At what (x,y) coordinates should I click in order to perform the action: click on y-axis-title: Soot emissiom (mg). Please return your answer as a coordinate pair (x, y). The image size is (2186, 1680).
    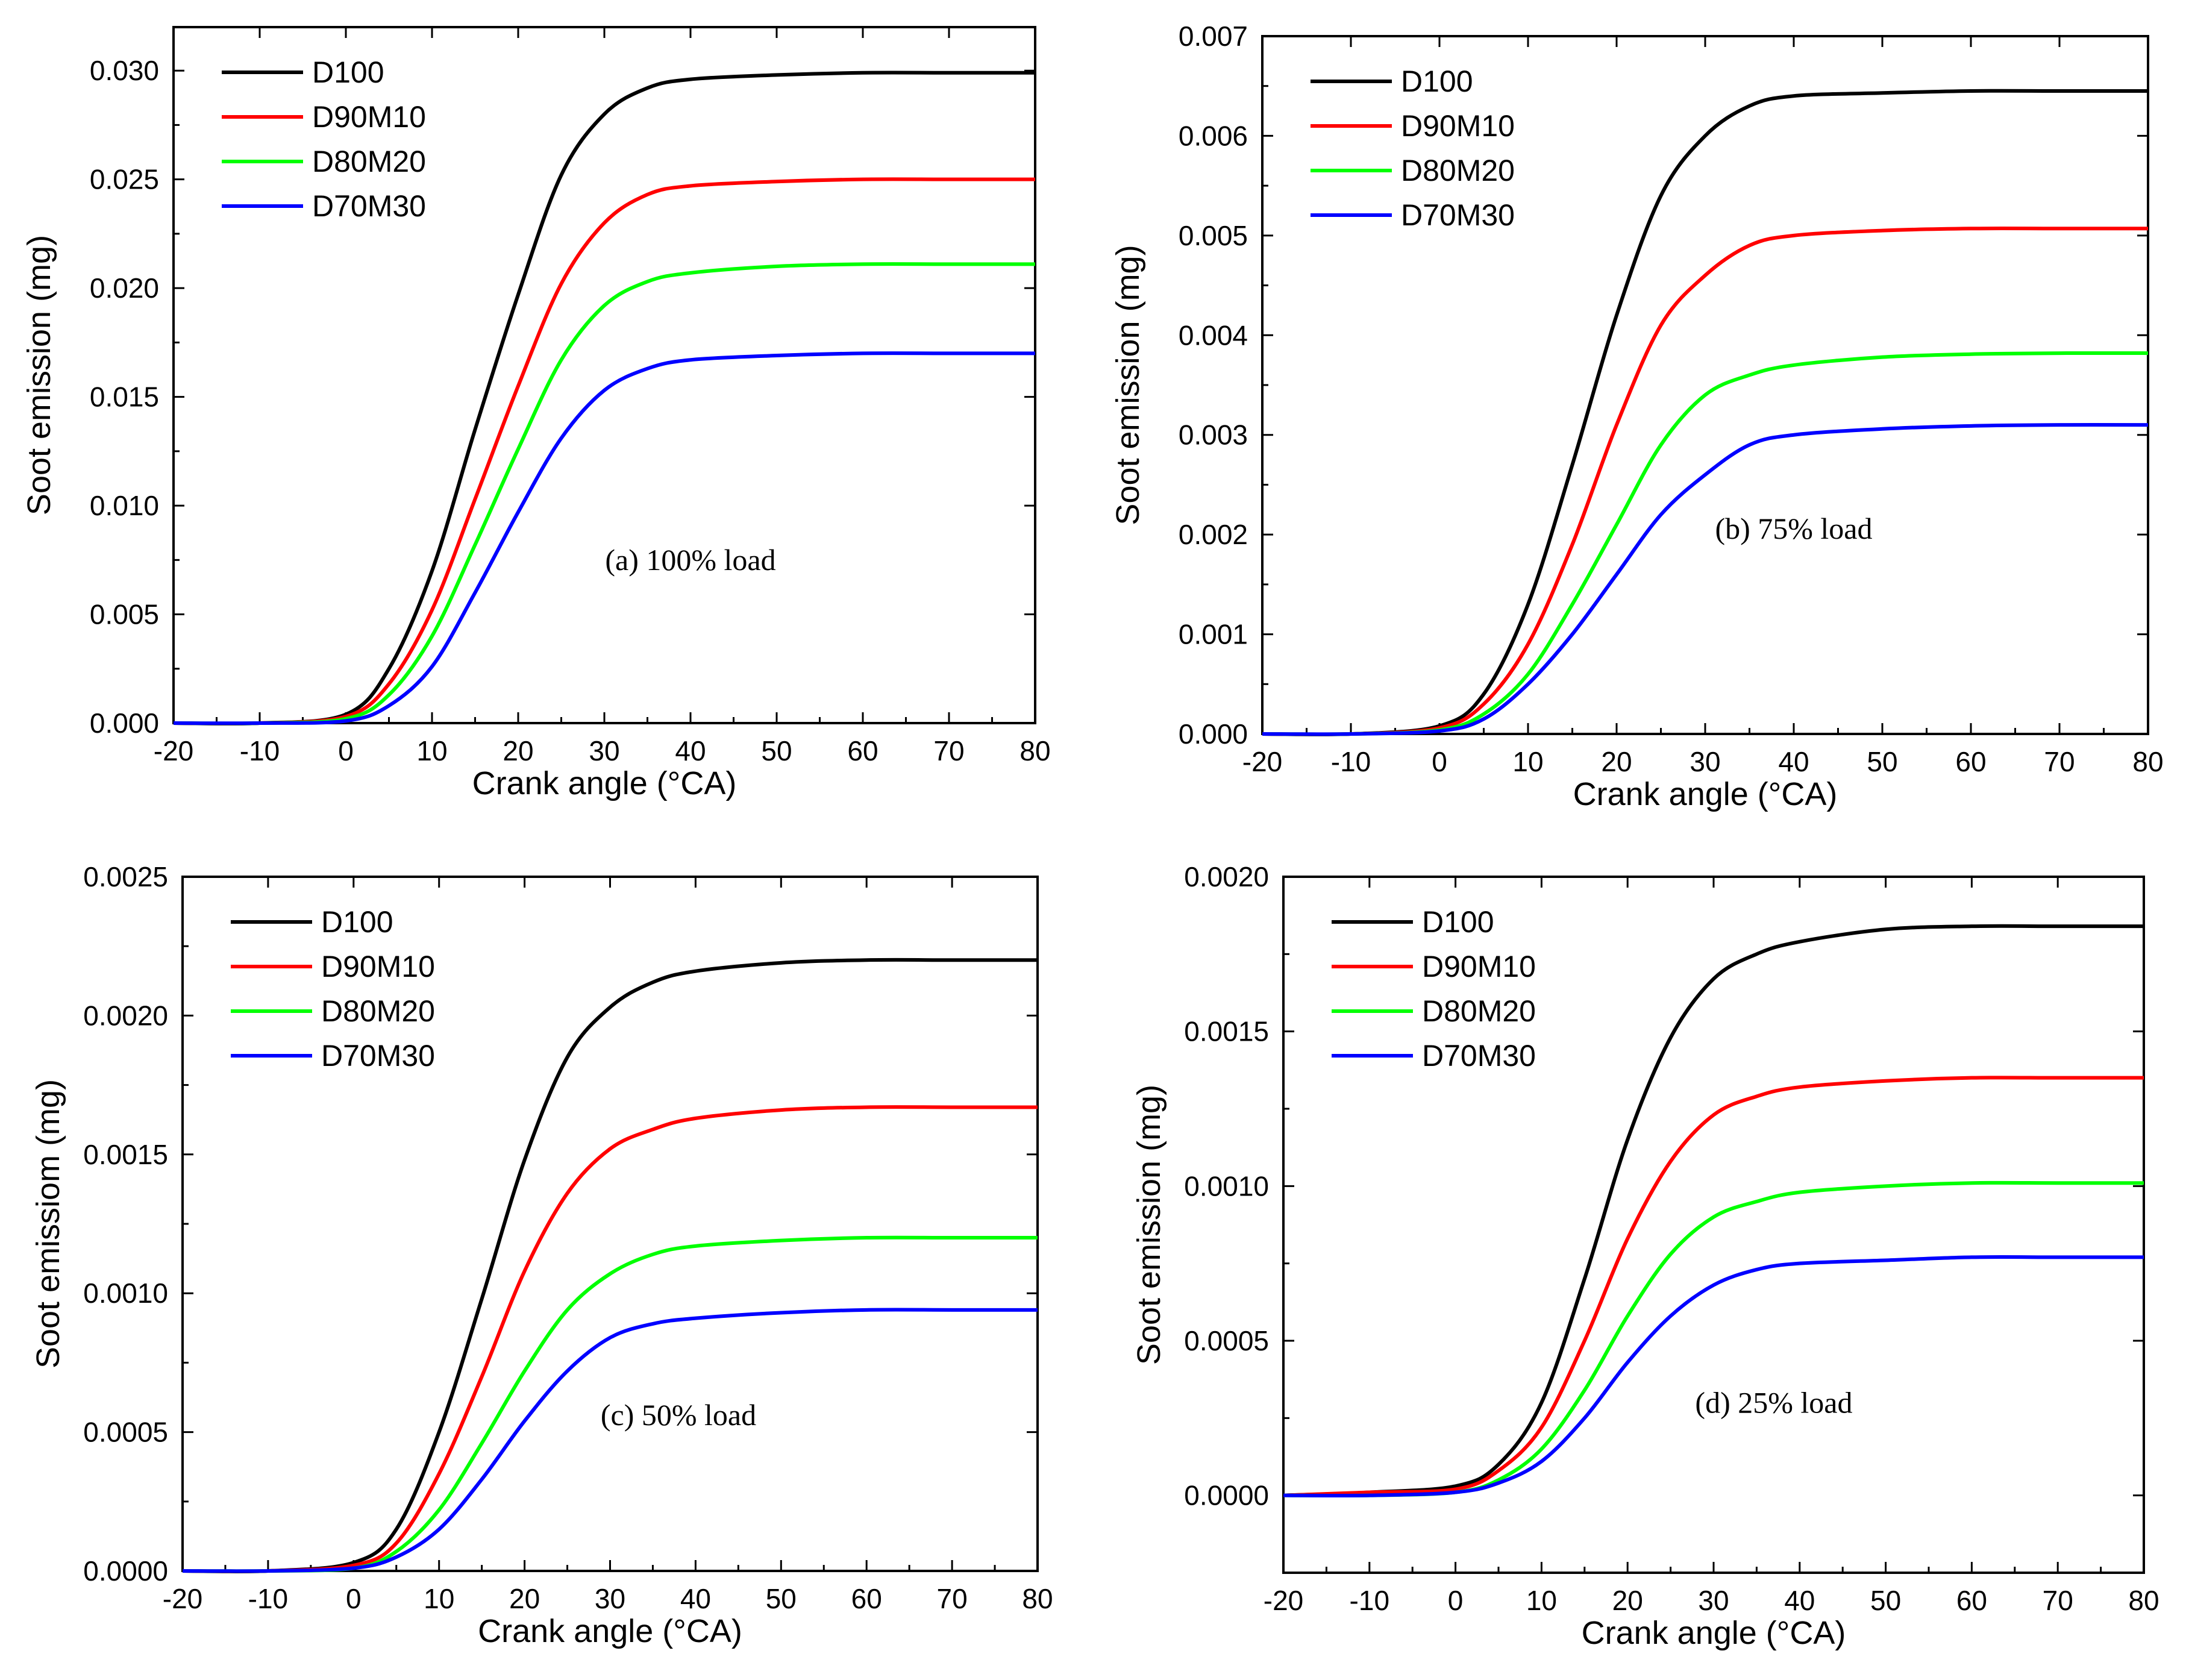
    Looking at the image, I should click on (48, 1223).